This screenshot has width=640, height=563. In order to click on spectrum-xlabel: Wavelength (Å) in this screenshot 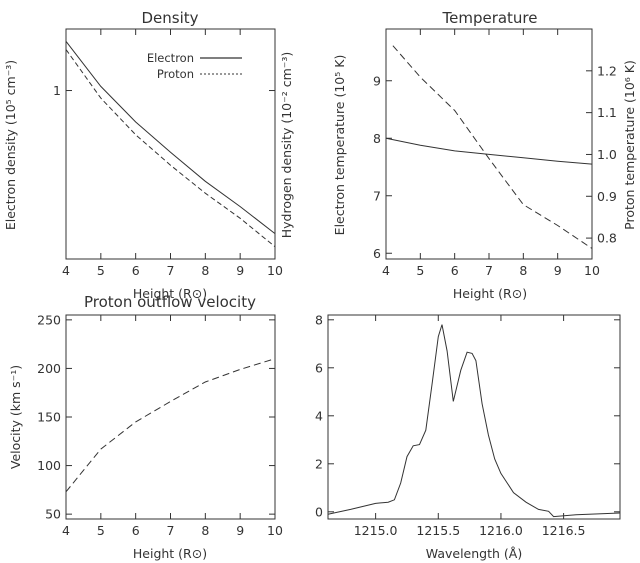, I will do `click(474, 553)`.